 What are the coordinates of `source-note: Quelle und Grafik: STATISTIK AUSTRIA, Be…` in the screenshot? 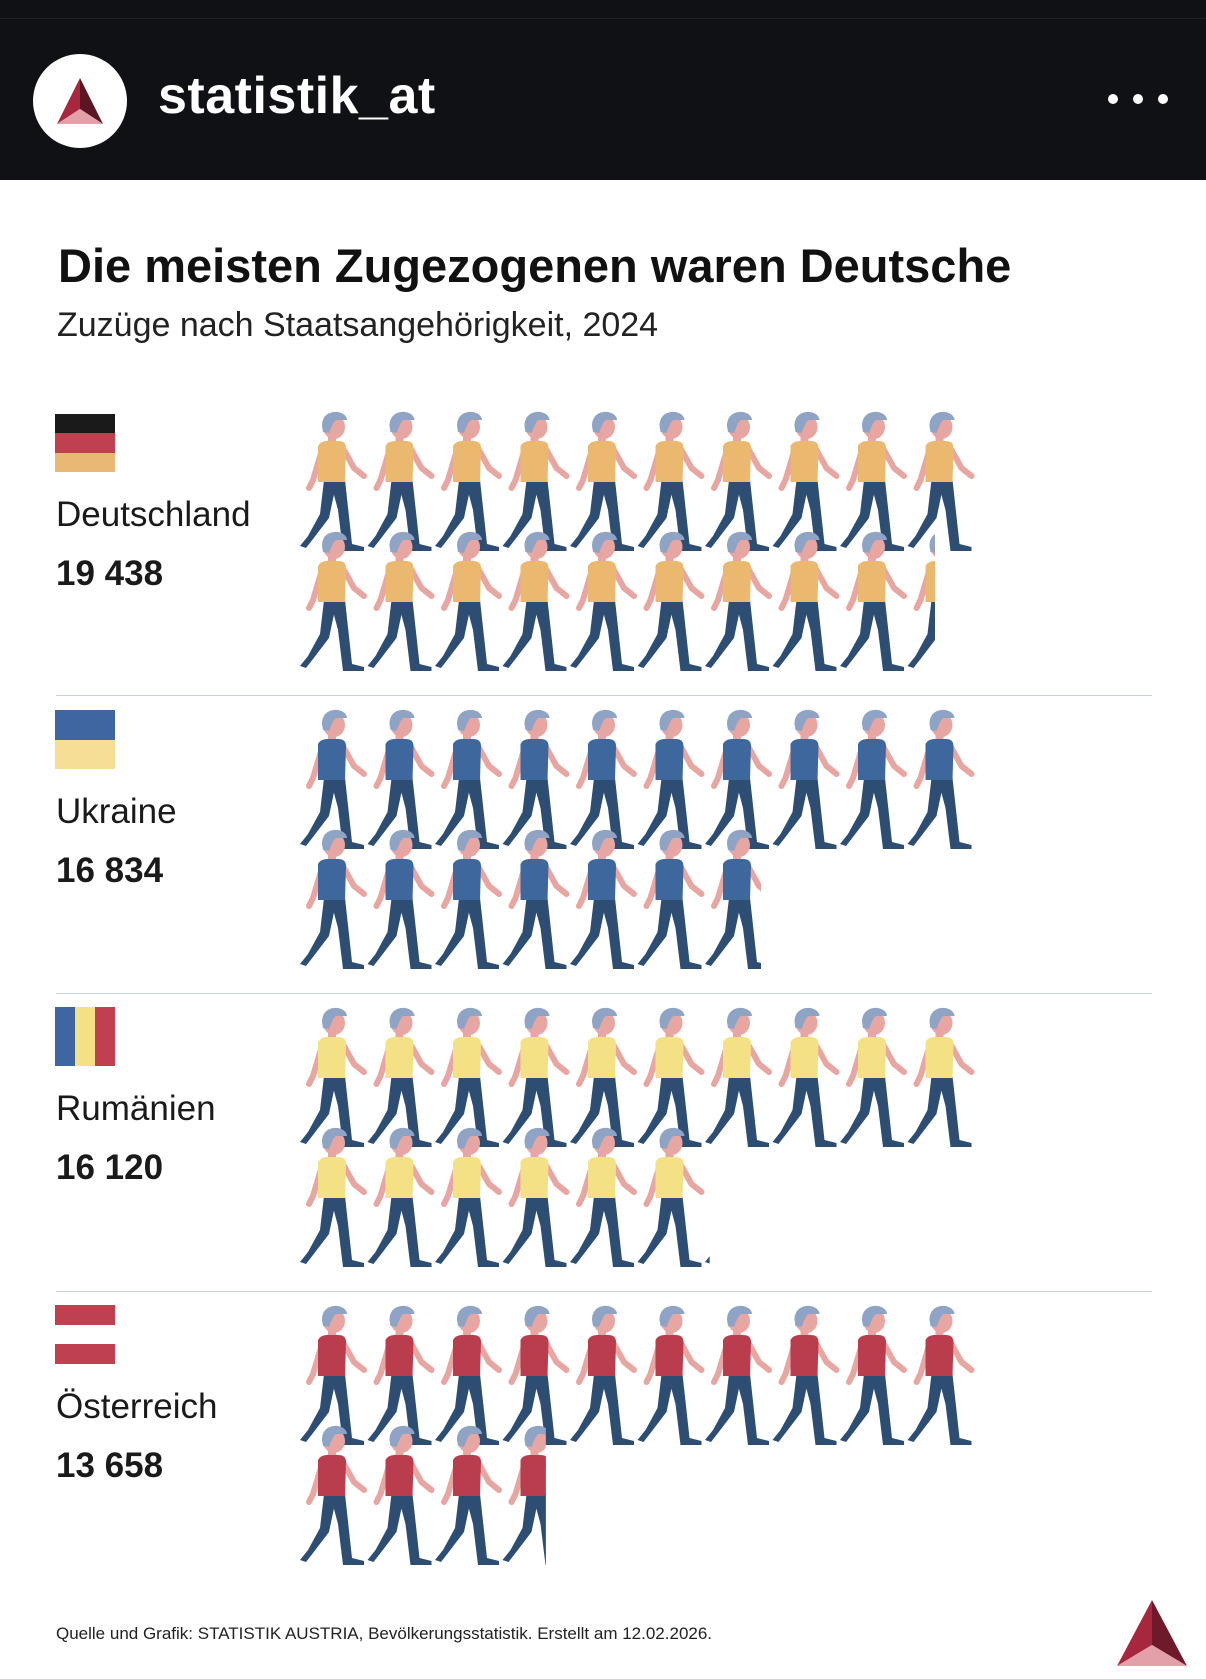 It's located at (384, 1633).